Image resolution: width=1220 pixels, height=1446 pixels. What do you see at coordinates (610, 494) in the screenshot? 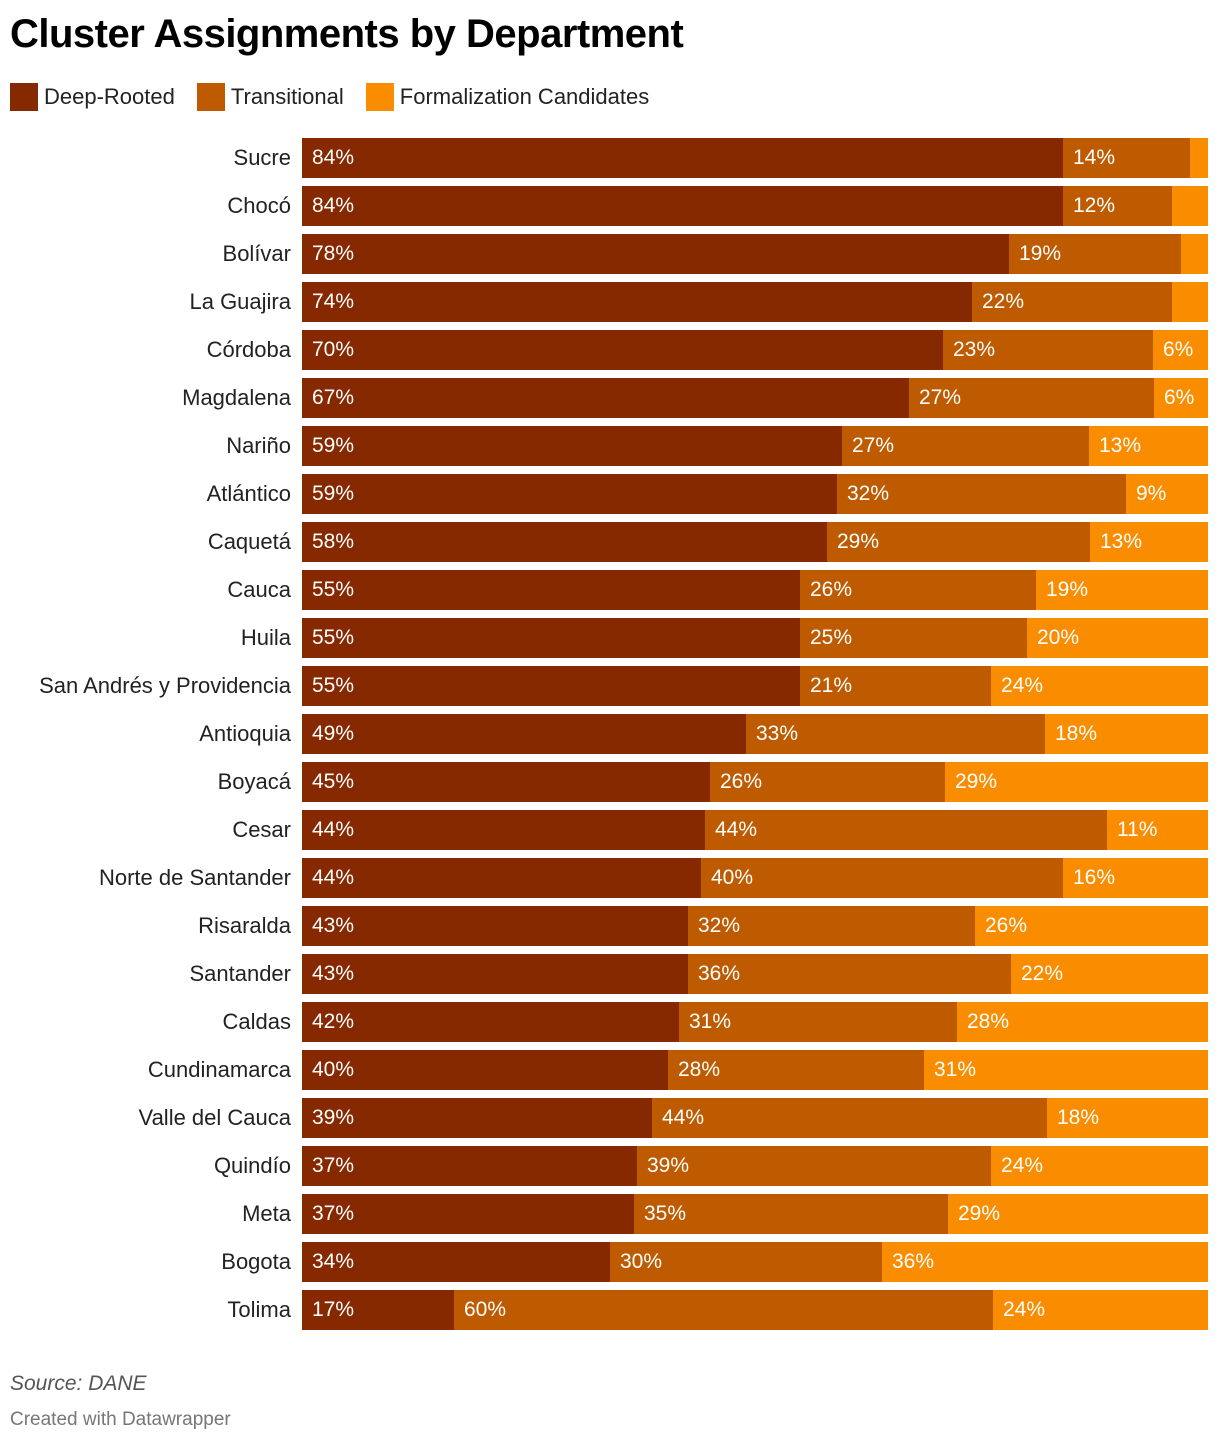
I see `bar-row-atlantico: Atlántico 59% 32% 9%` at bounding box center [610, 494].